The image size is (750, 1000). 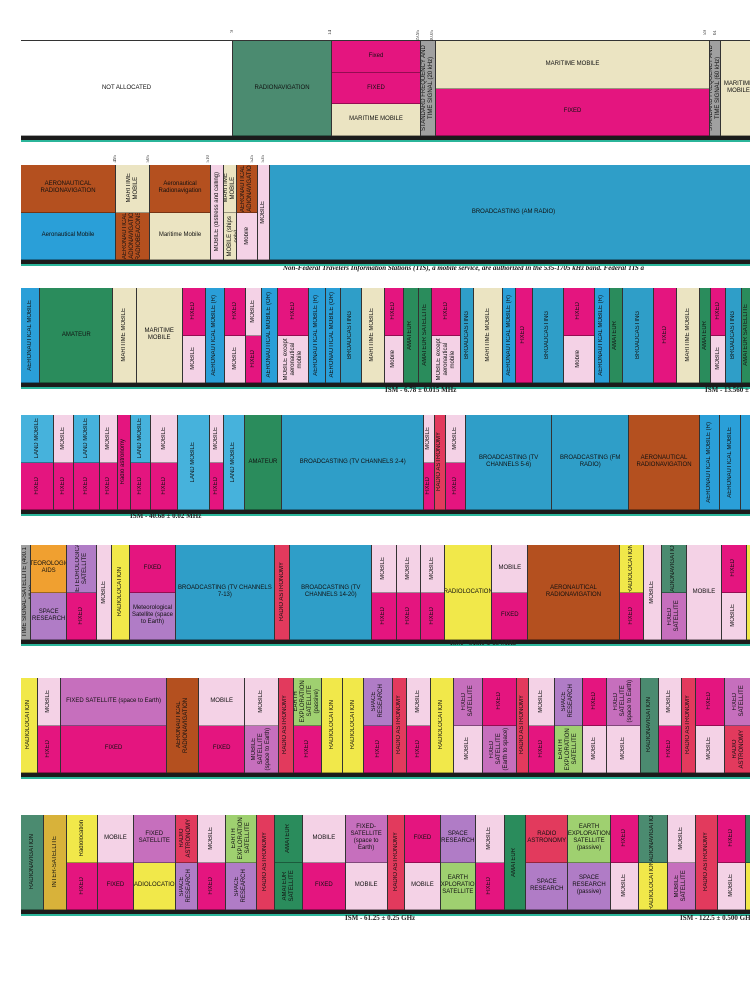 I want to click on frequency-tick: 20.05, so click(x=432, y=36).